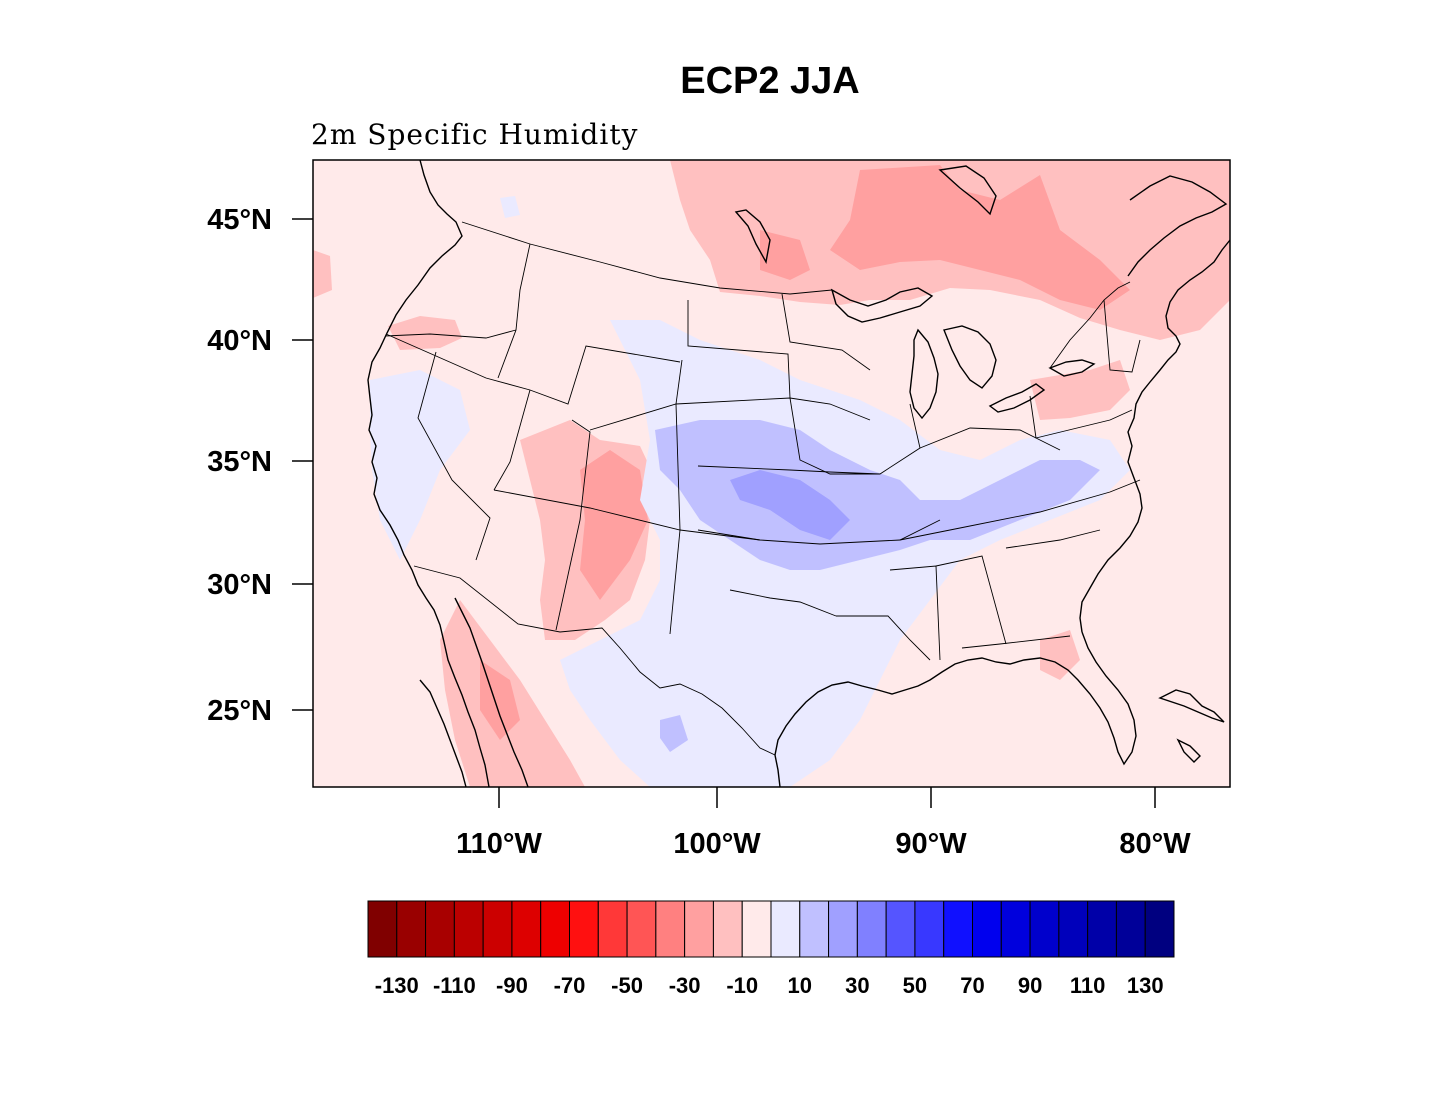  I want to click on gulf-st-lawrence, so click(1177, 226).